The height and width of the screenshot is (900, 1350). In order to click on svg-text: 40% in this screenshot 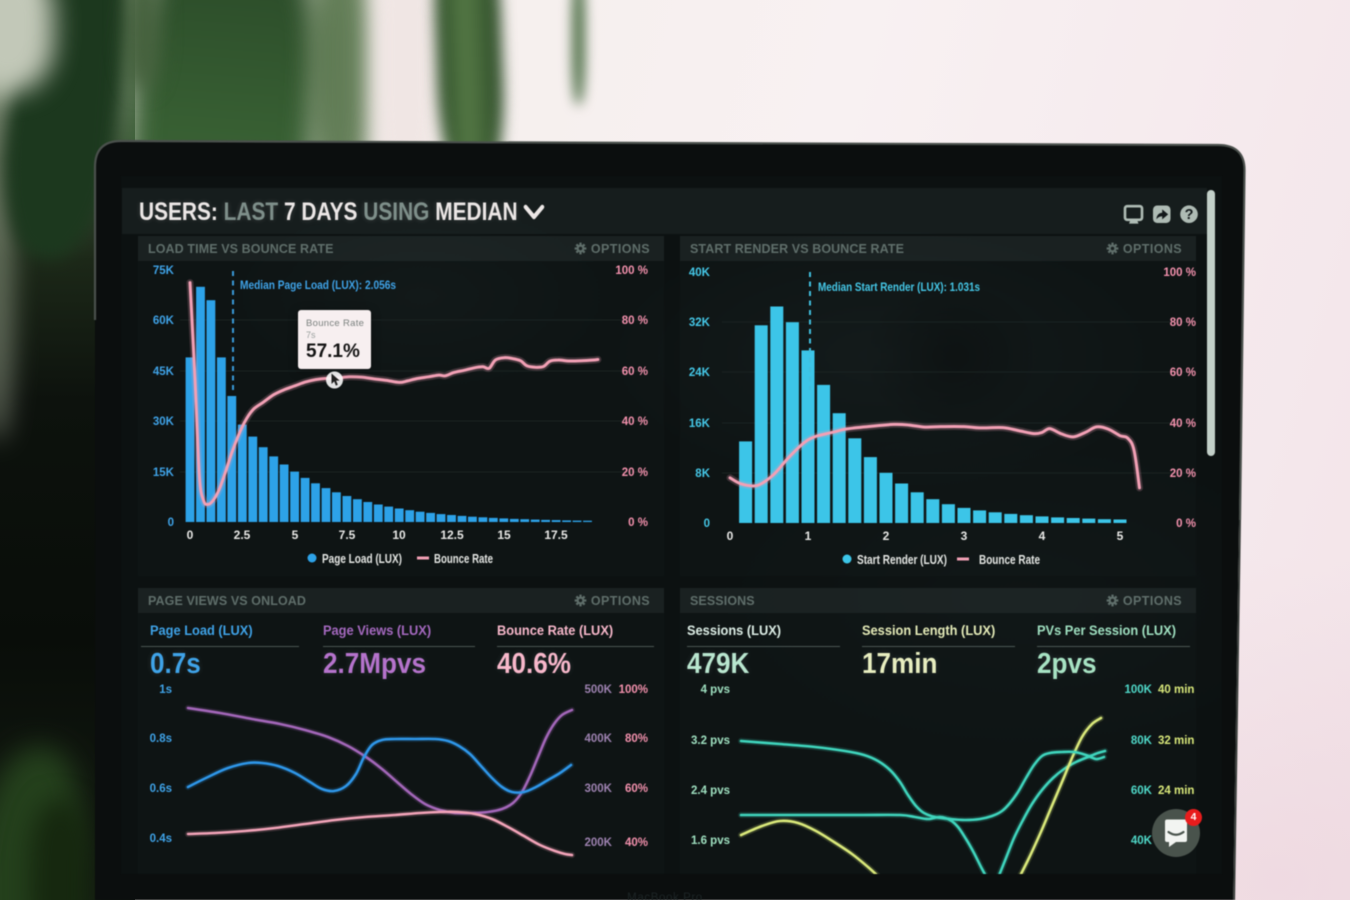, I will do `click(636, 843)`.